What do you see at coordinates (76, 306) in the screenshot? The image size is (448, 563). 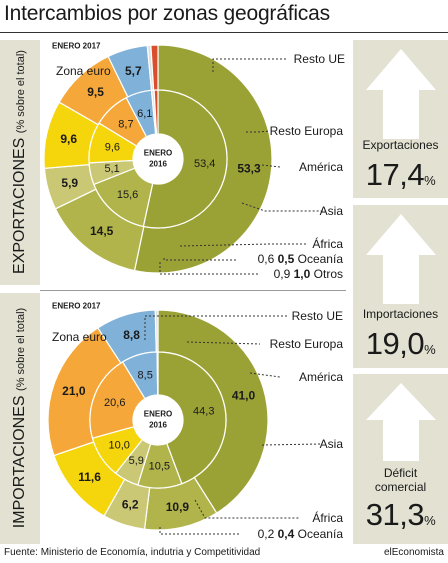 I see `imports-period-label: ENERO 2017` at bounding box center [76, 306].